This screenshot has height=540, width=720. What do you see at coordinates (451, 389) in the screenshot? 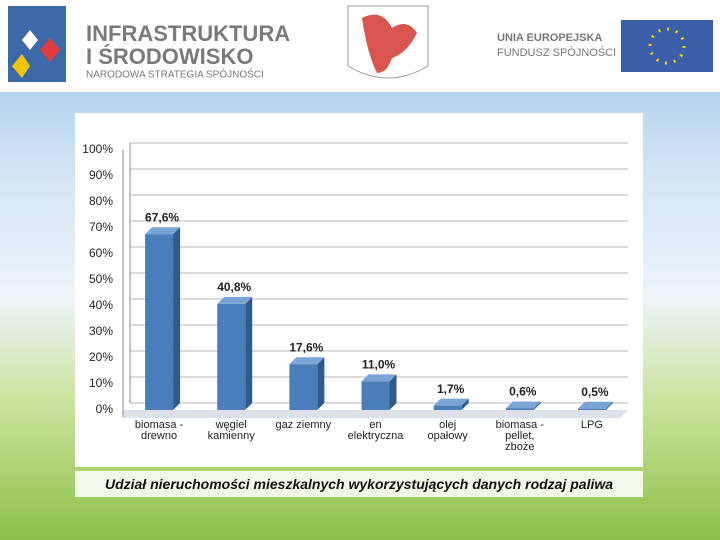
I see `value-label: 1,7%` at bounding box center [451, 389].